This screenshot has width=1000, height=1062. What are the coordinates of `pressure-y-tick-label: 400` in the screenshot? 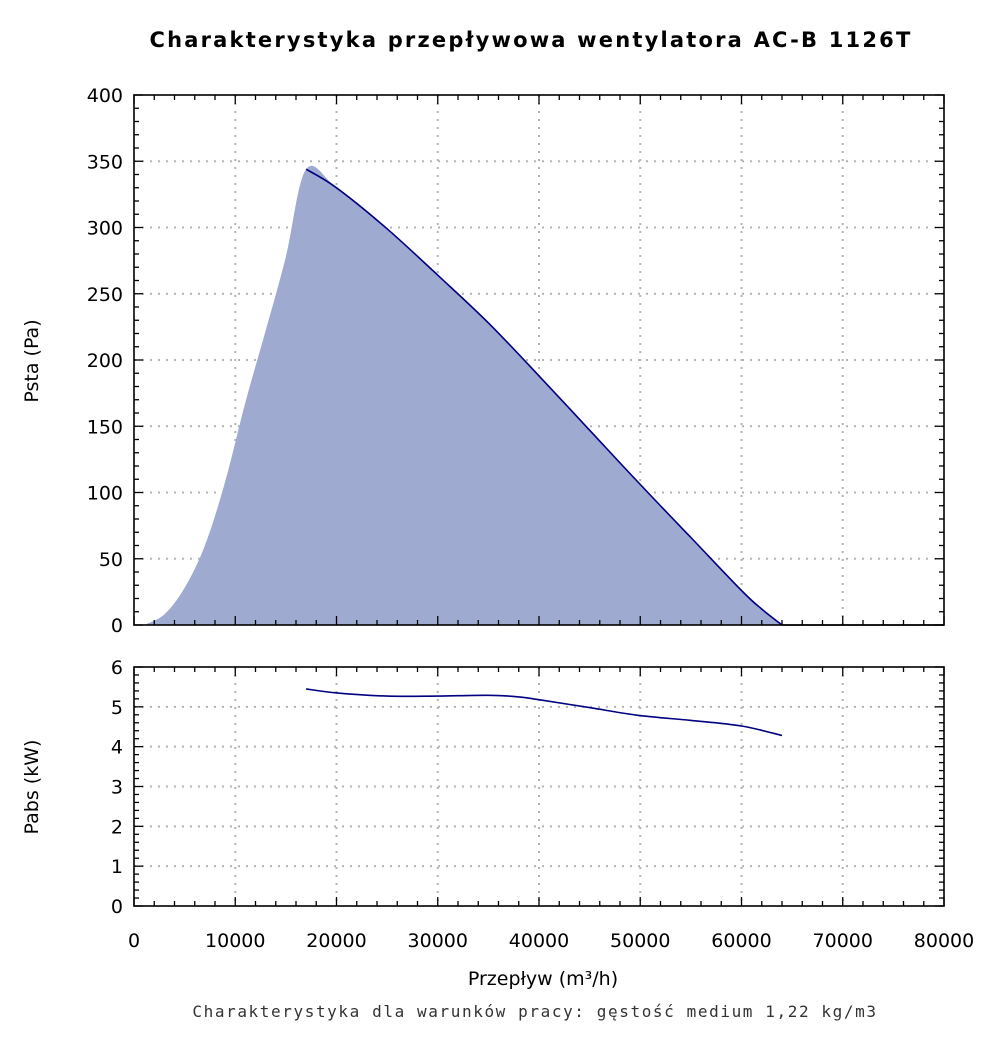 It's located at (105, 96).